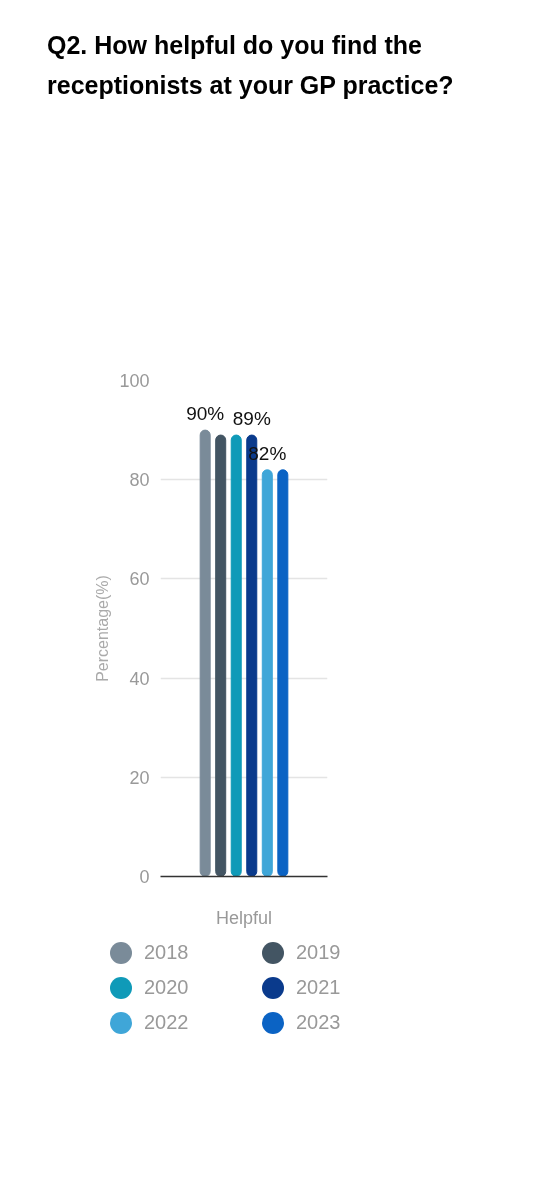 Image resolution: width=541 pixels, height=1200 pixels. I want to click on legend-label: 2023, so click(318, 1023).